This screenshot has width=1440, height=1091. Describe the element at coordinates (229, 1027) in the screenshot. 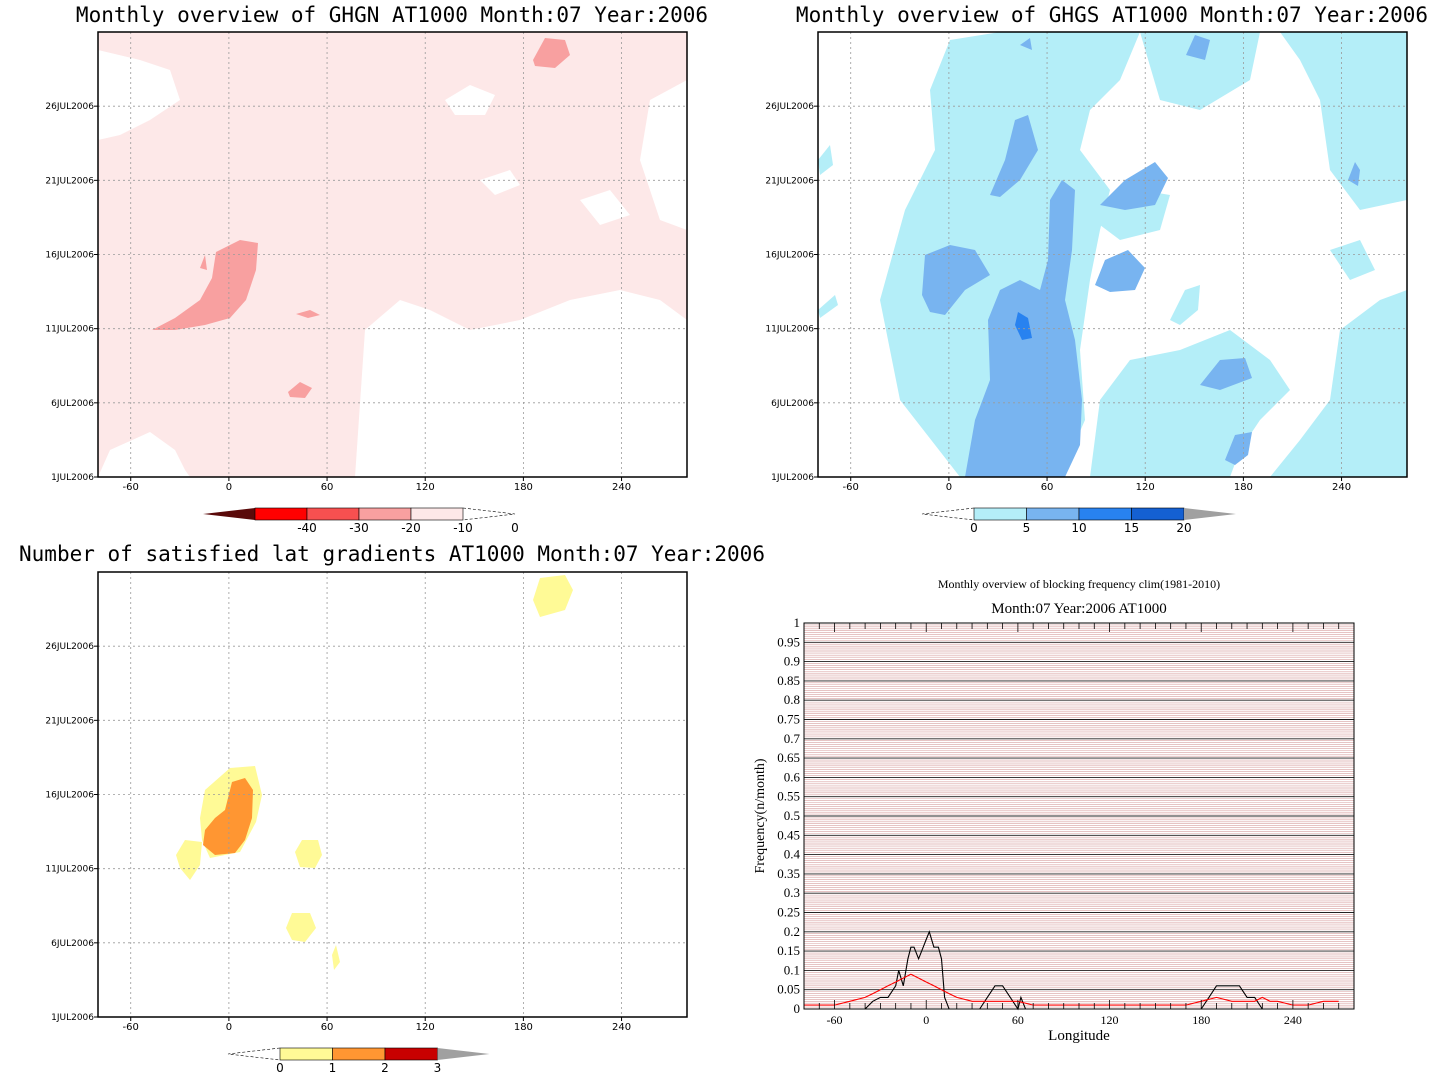

I see `latgrad-xtick-label: 0` at that location.